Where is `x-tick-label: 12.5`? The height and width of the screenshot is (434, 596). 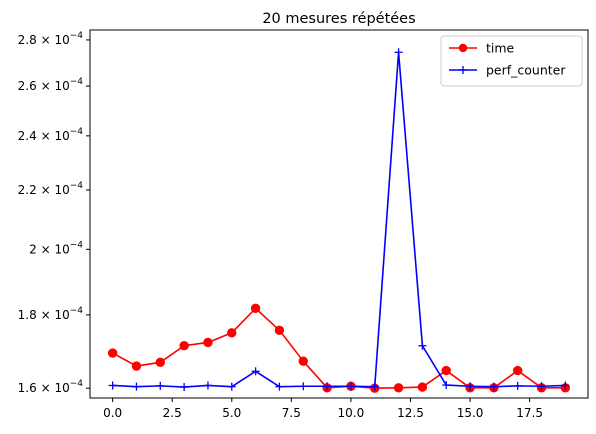 x-tick-label: 12.5 is located at coordinates (410, 413).